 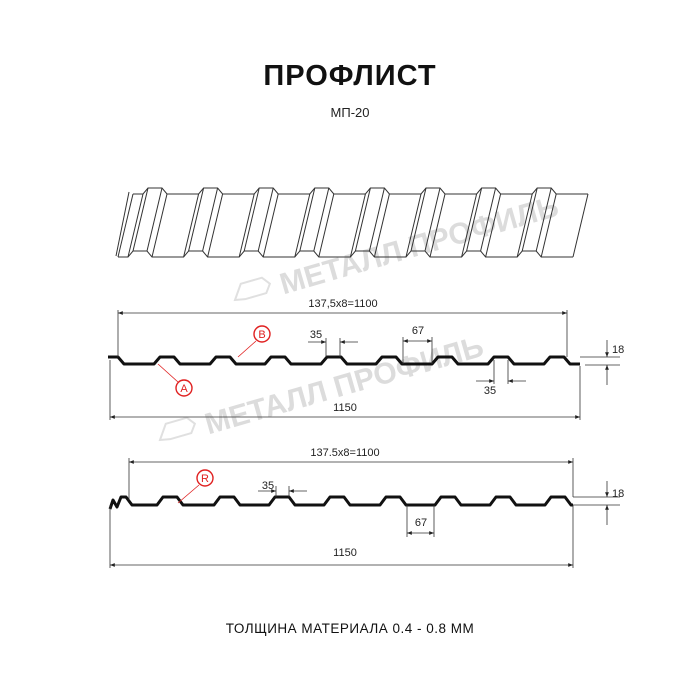 I want to click on svg-text: B, so click(x=261, y=335).